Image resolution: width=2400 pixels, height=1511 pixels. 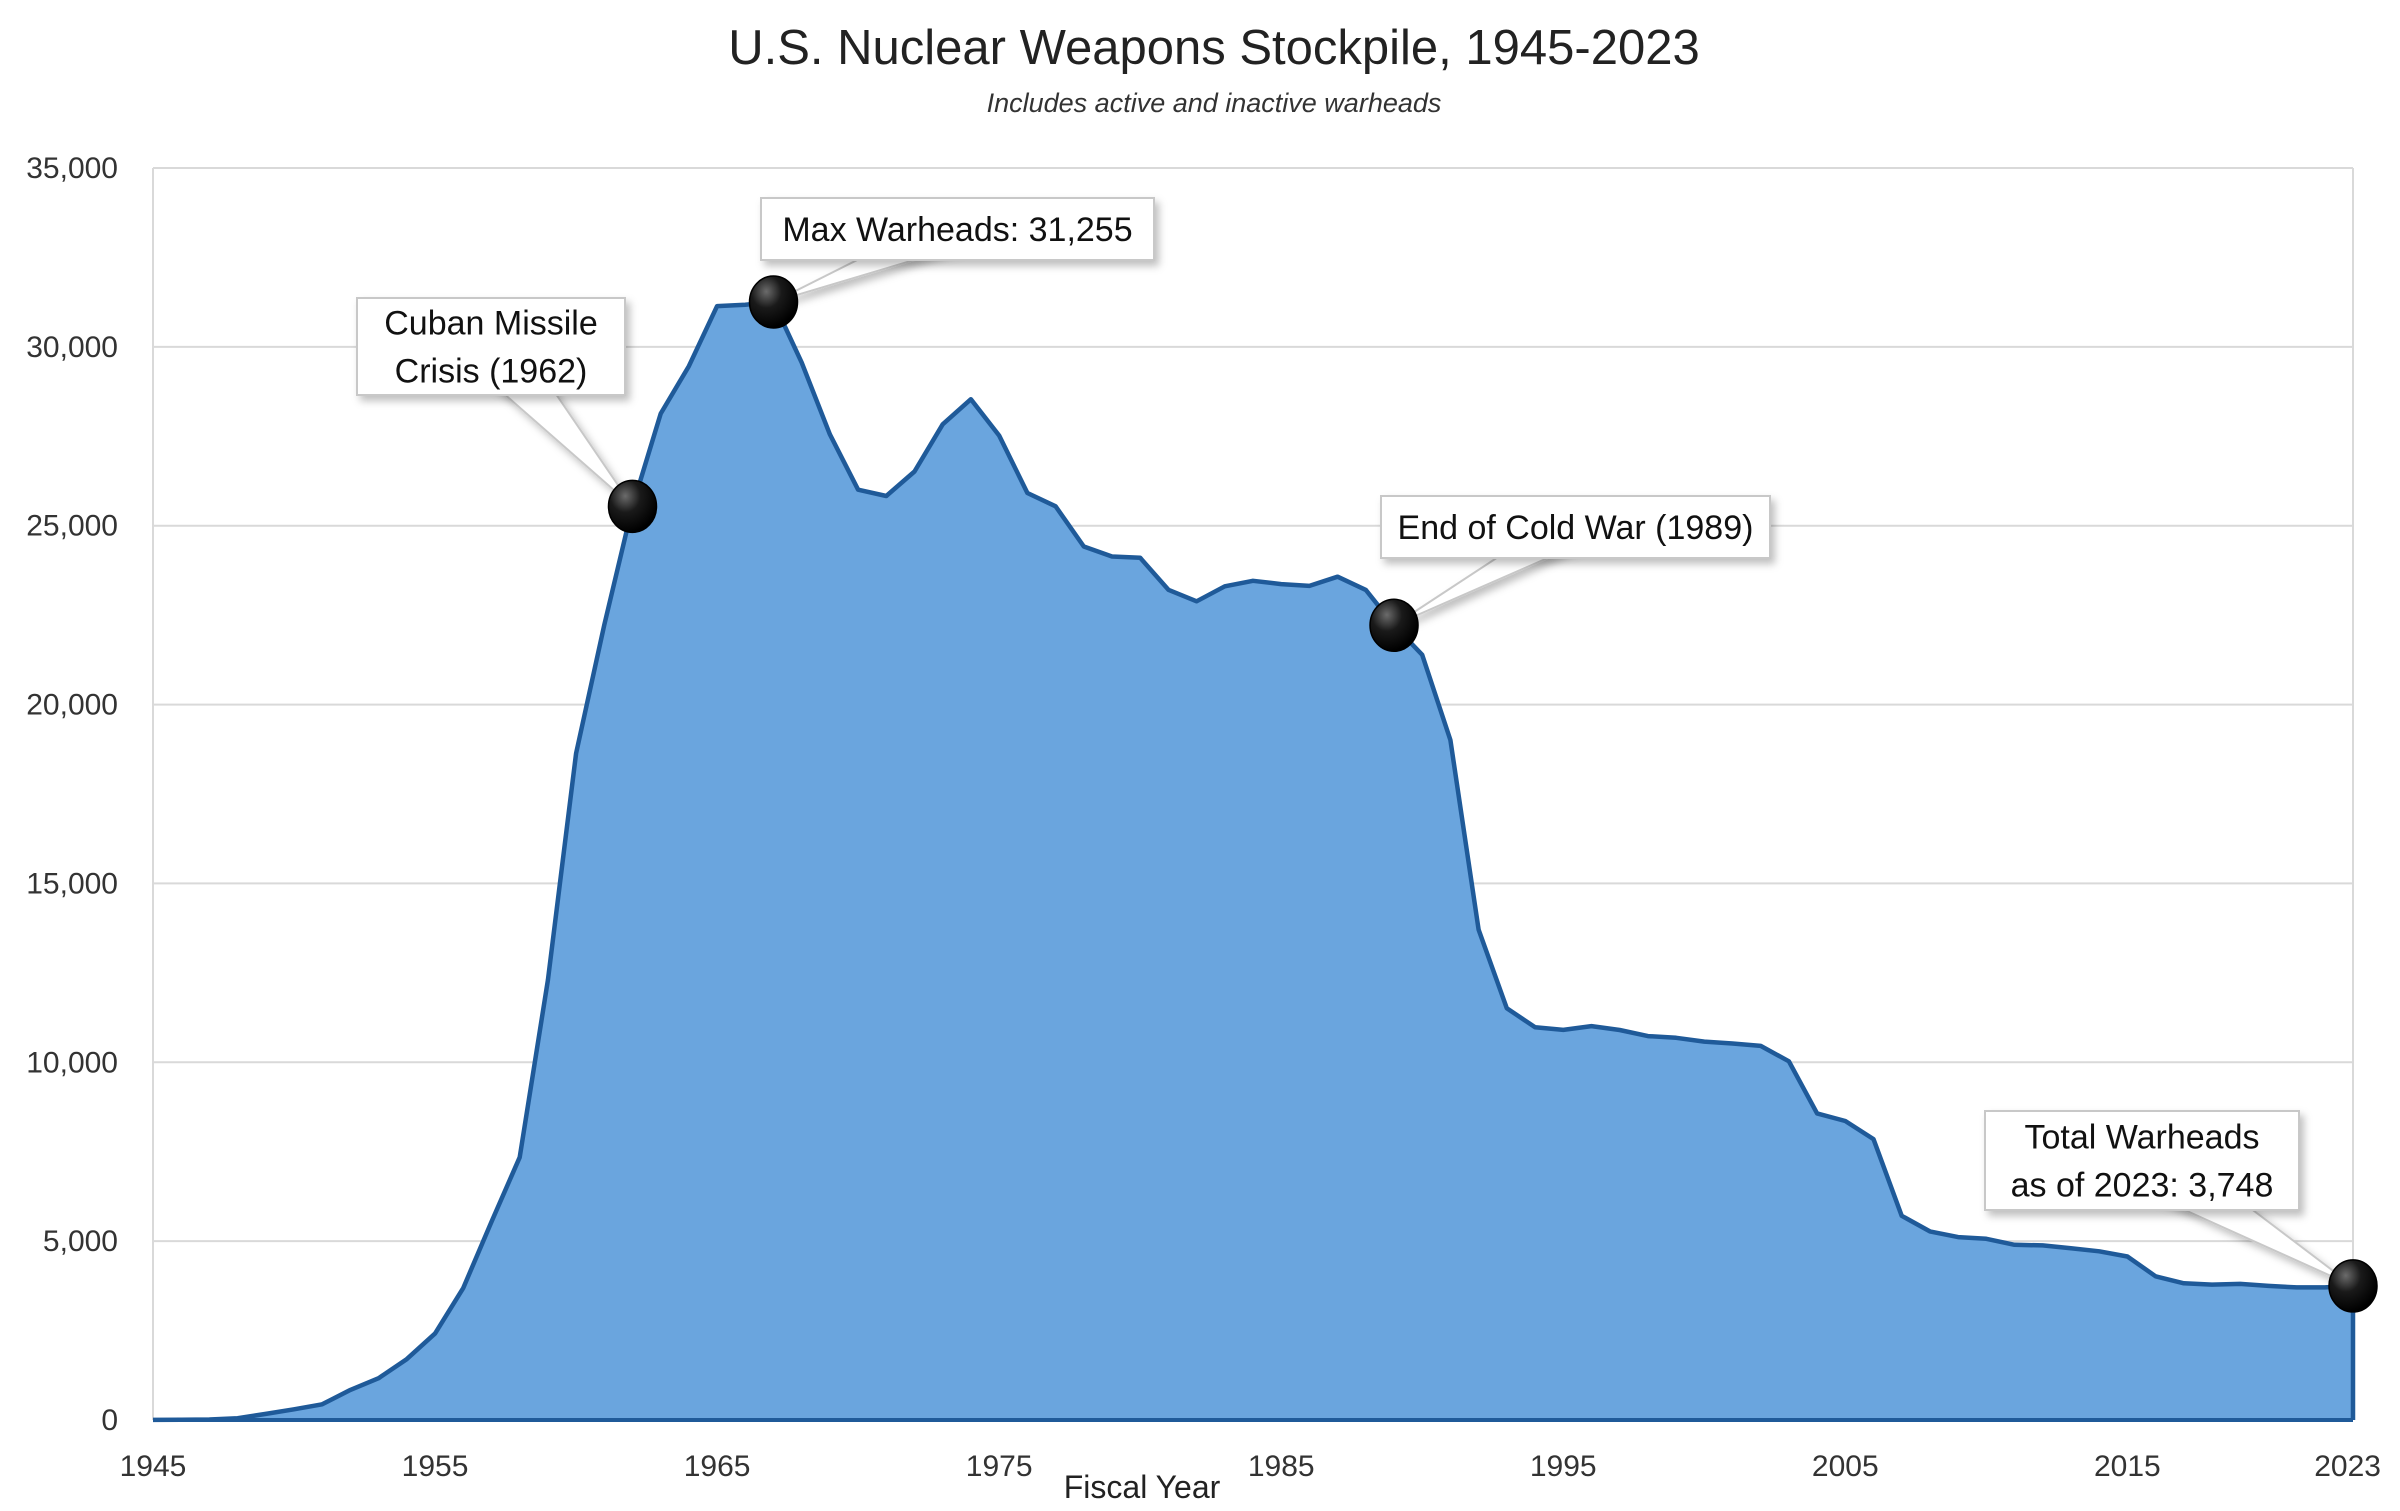 I want to click on callout-text: Max Warheads: 31,255, so click(x=957, y=230).